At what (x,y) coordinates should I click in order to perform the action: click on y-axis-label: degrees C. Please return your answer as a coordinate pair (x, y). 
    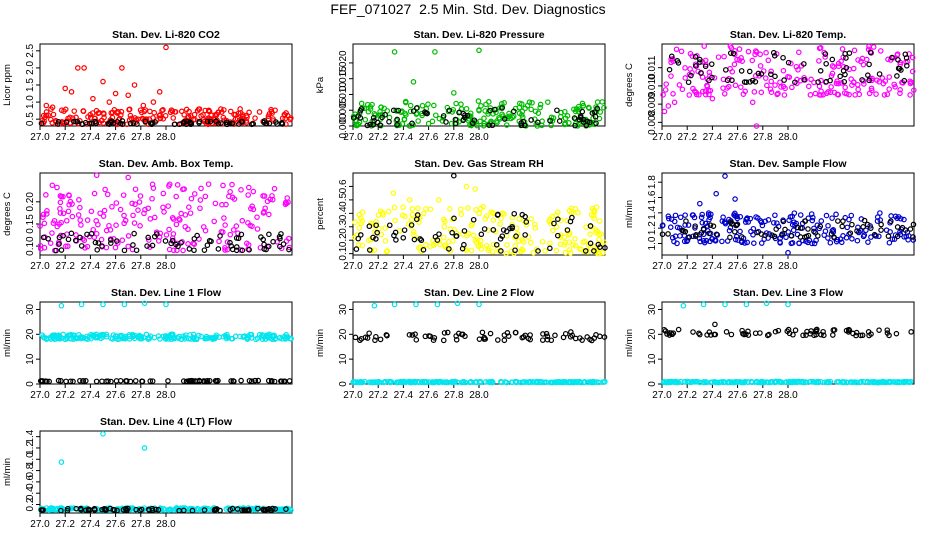
    Looking at the image, I should click on (629, 85).